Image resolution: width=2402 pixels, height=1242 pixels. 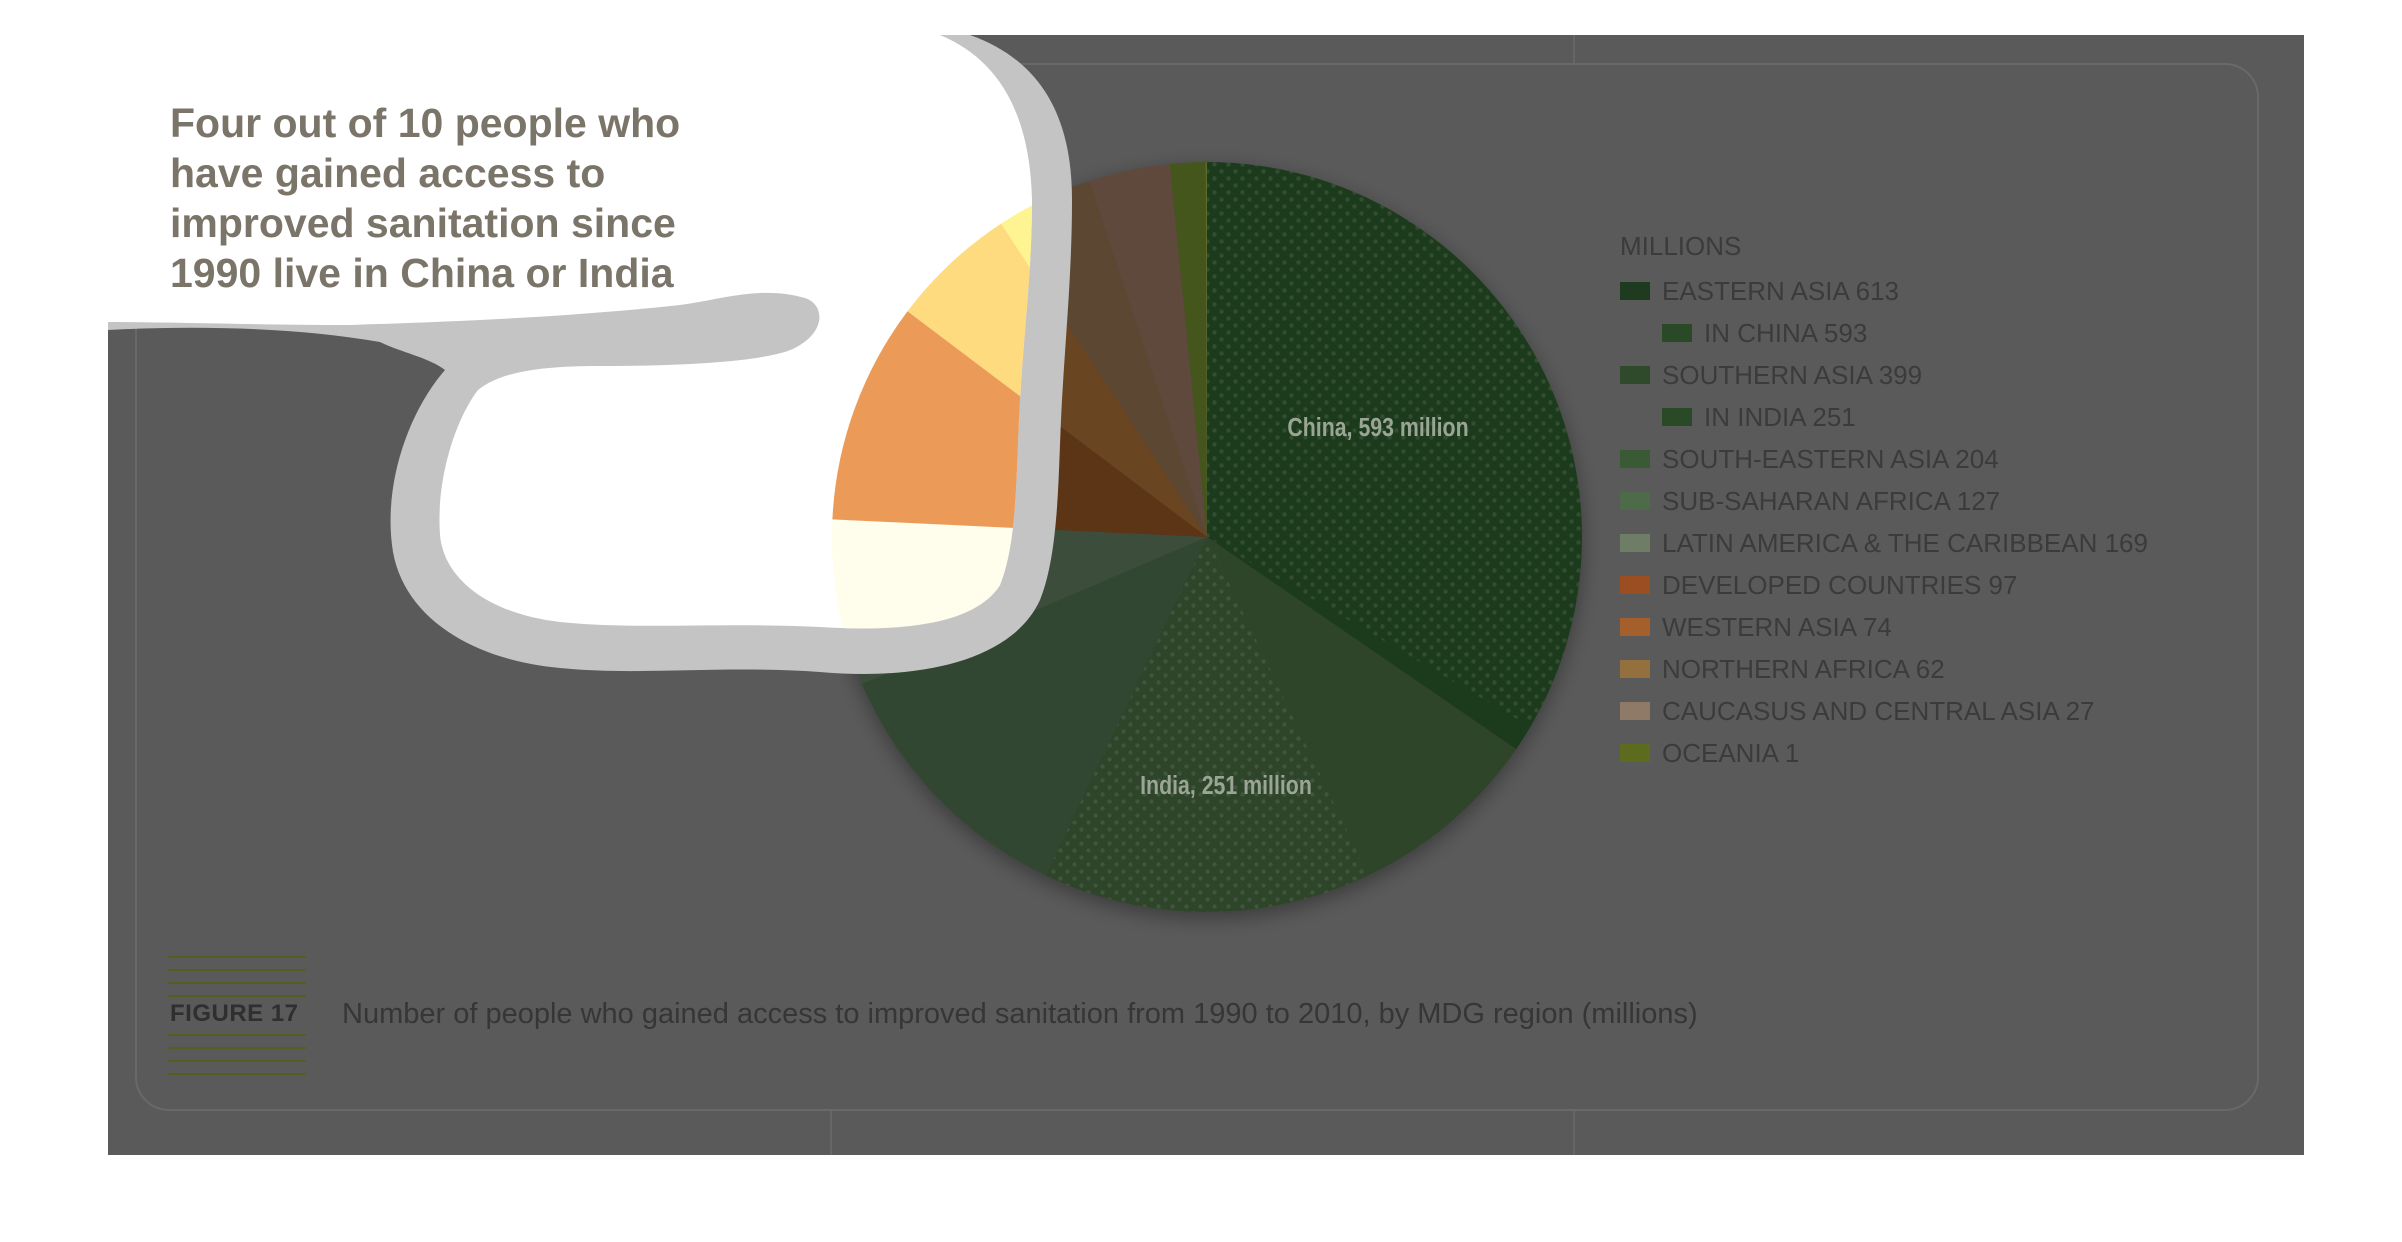 What do you see at coordinates (234, 1013) in the screenshot?
I see `figure-label: FIGURE 17` at bounding box center [234, 1013].